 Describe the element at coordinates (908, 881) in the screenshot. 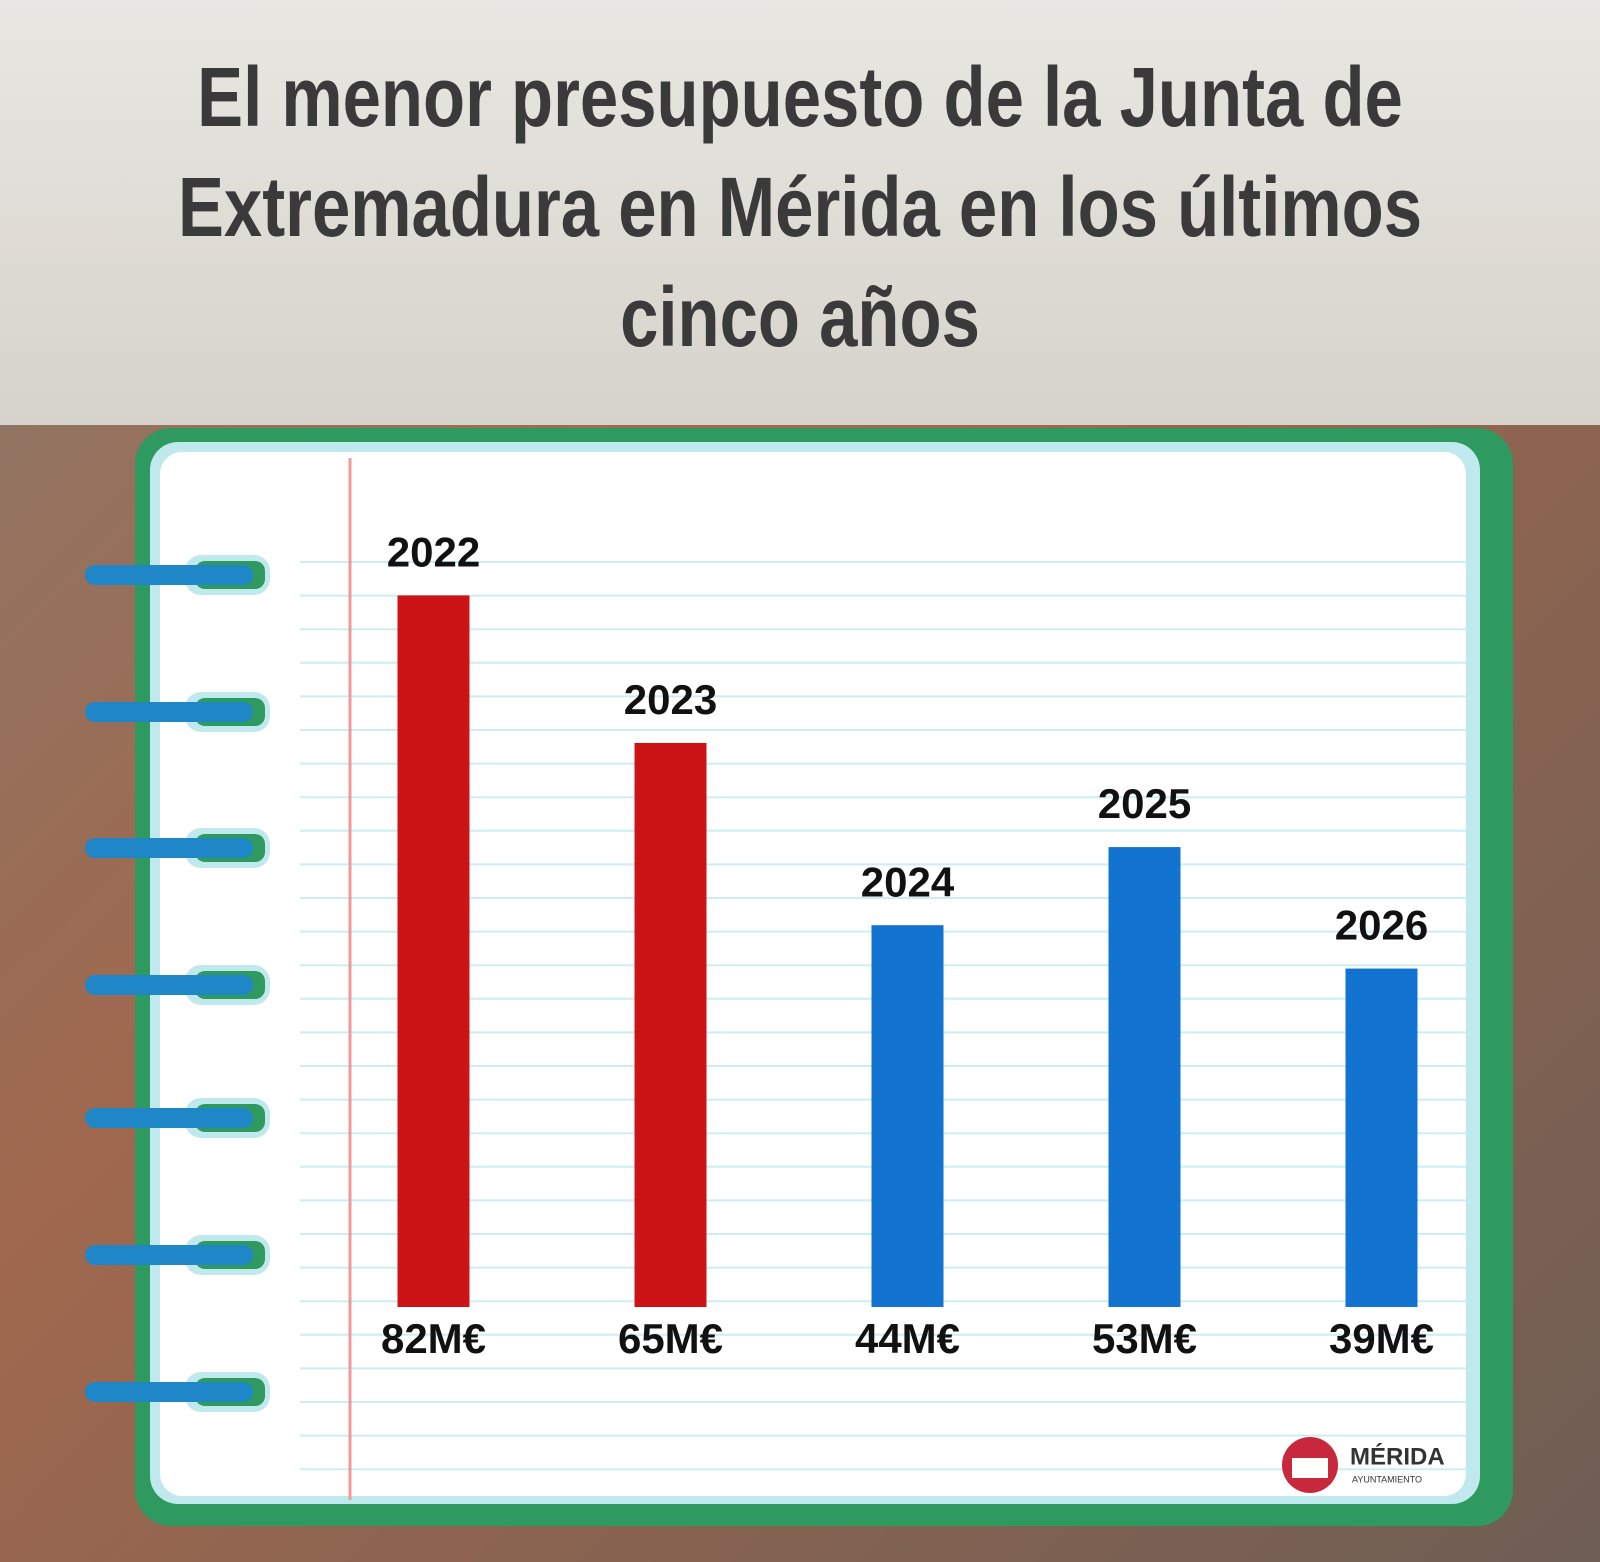

I see `category-label: 2024` at that location.